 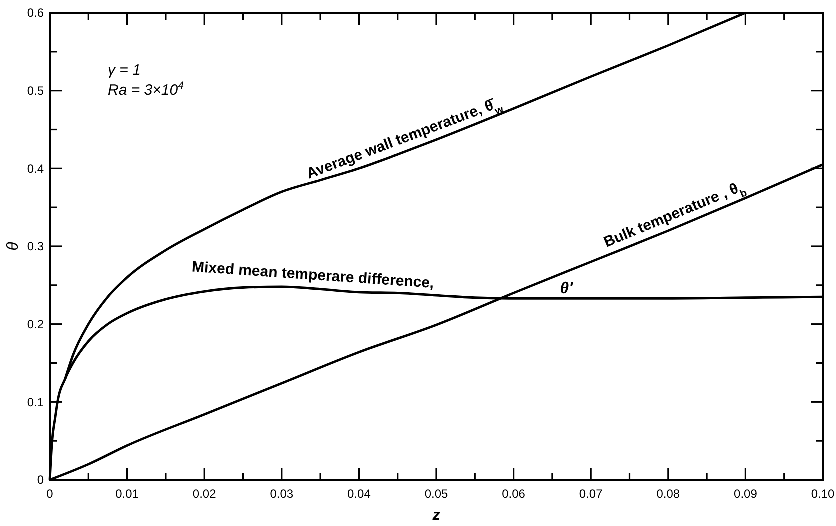 I want to click on y-tick-label: 0.3, so click(x=35, y=247).